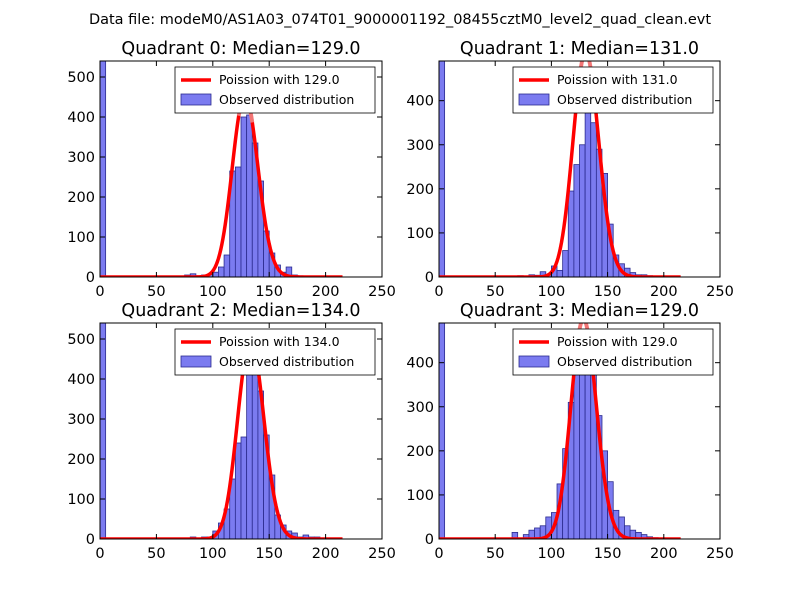  I want to click on subplot-title: Quadrant 1: Median=131.0, so click(579, 49).